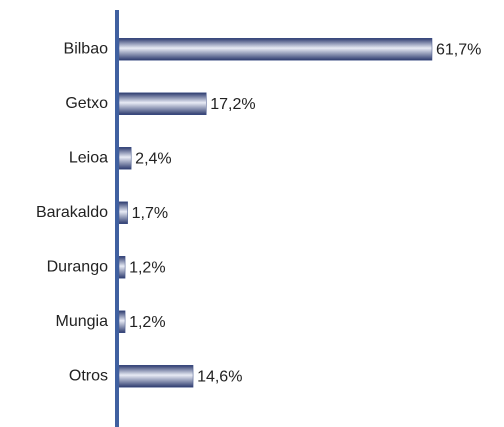 This screenshot has height=427, width=504. What do you see at coordinates (86, 48) in the screenshot?
I see `category-label: Bilbao` at bounding box center [86, 48].